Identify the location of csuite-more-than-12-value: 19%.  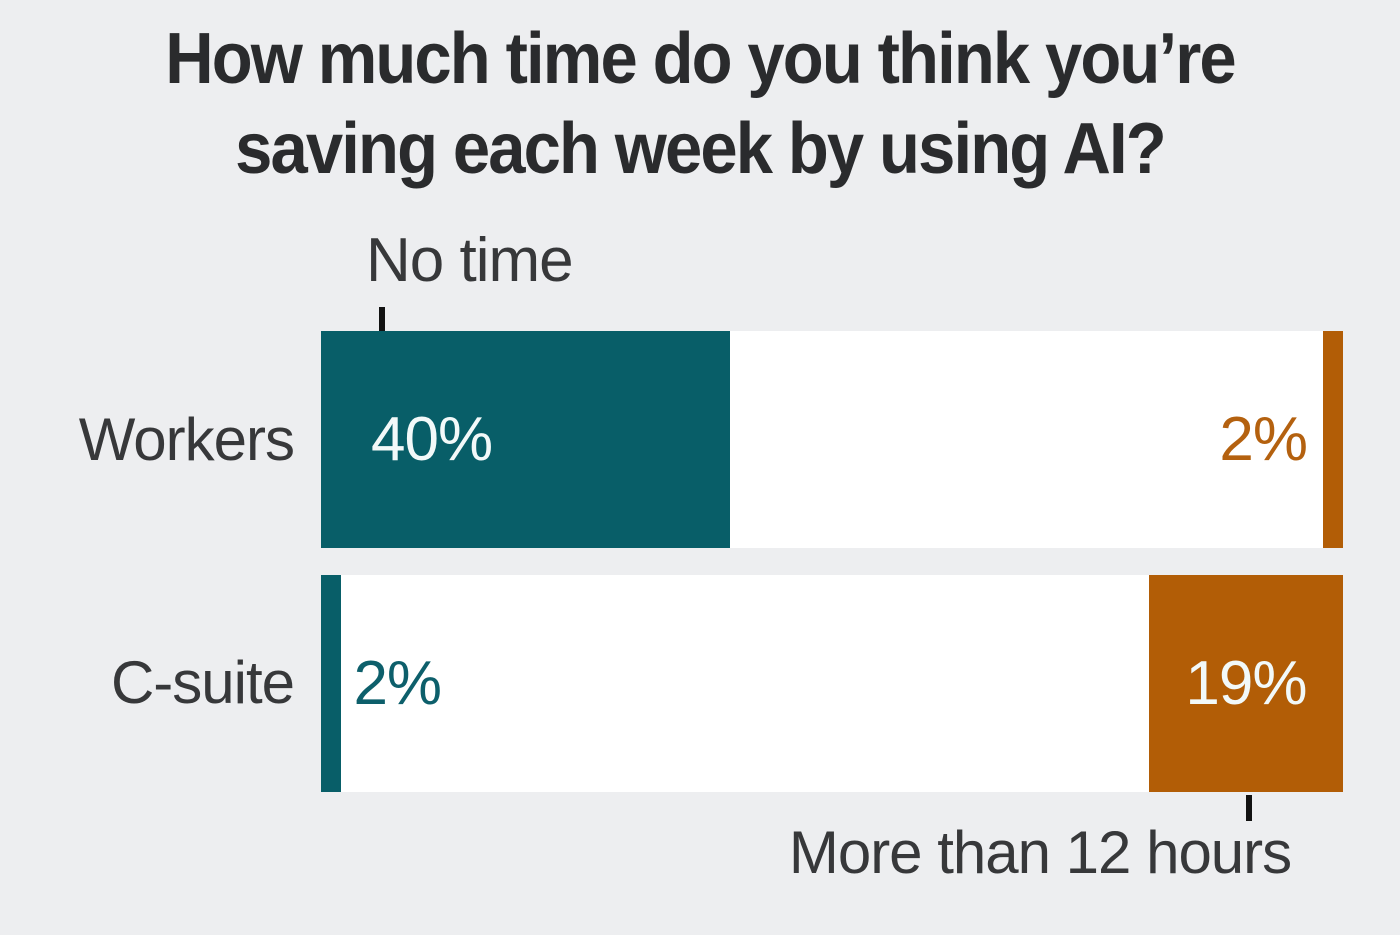
(1246, 683).